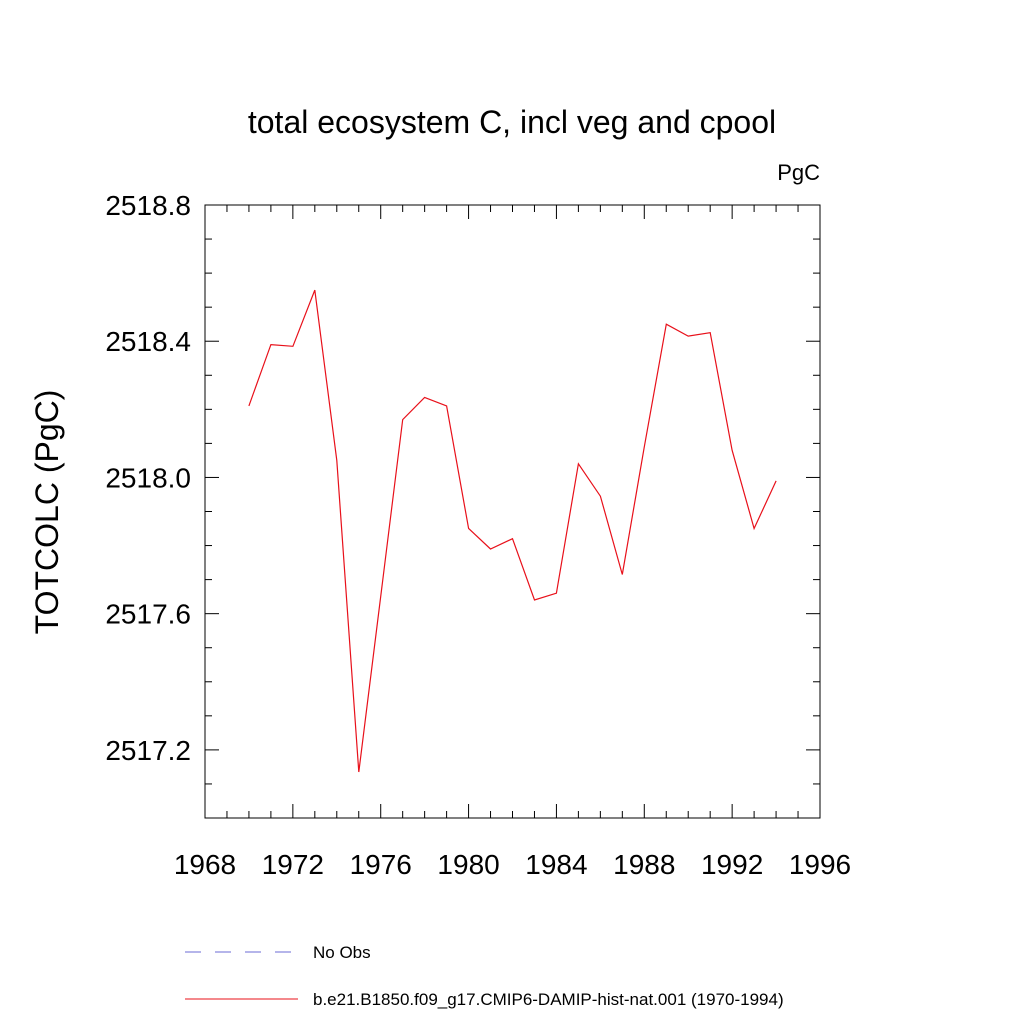 Image resolution: width=1024 pixels, height=1024 pixels. What do you see at coordinates (148, 750) in the screenshot?
I see `y-tick-label: 2517.2` at bounding box center [148, 750].